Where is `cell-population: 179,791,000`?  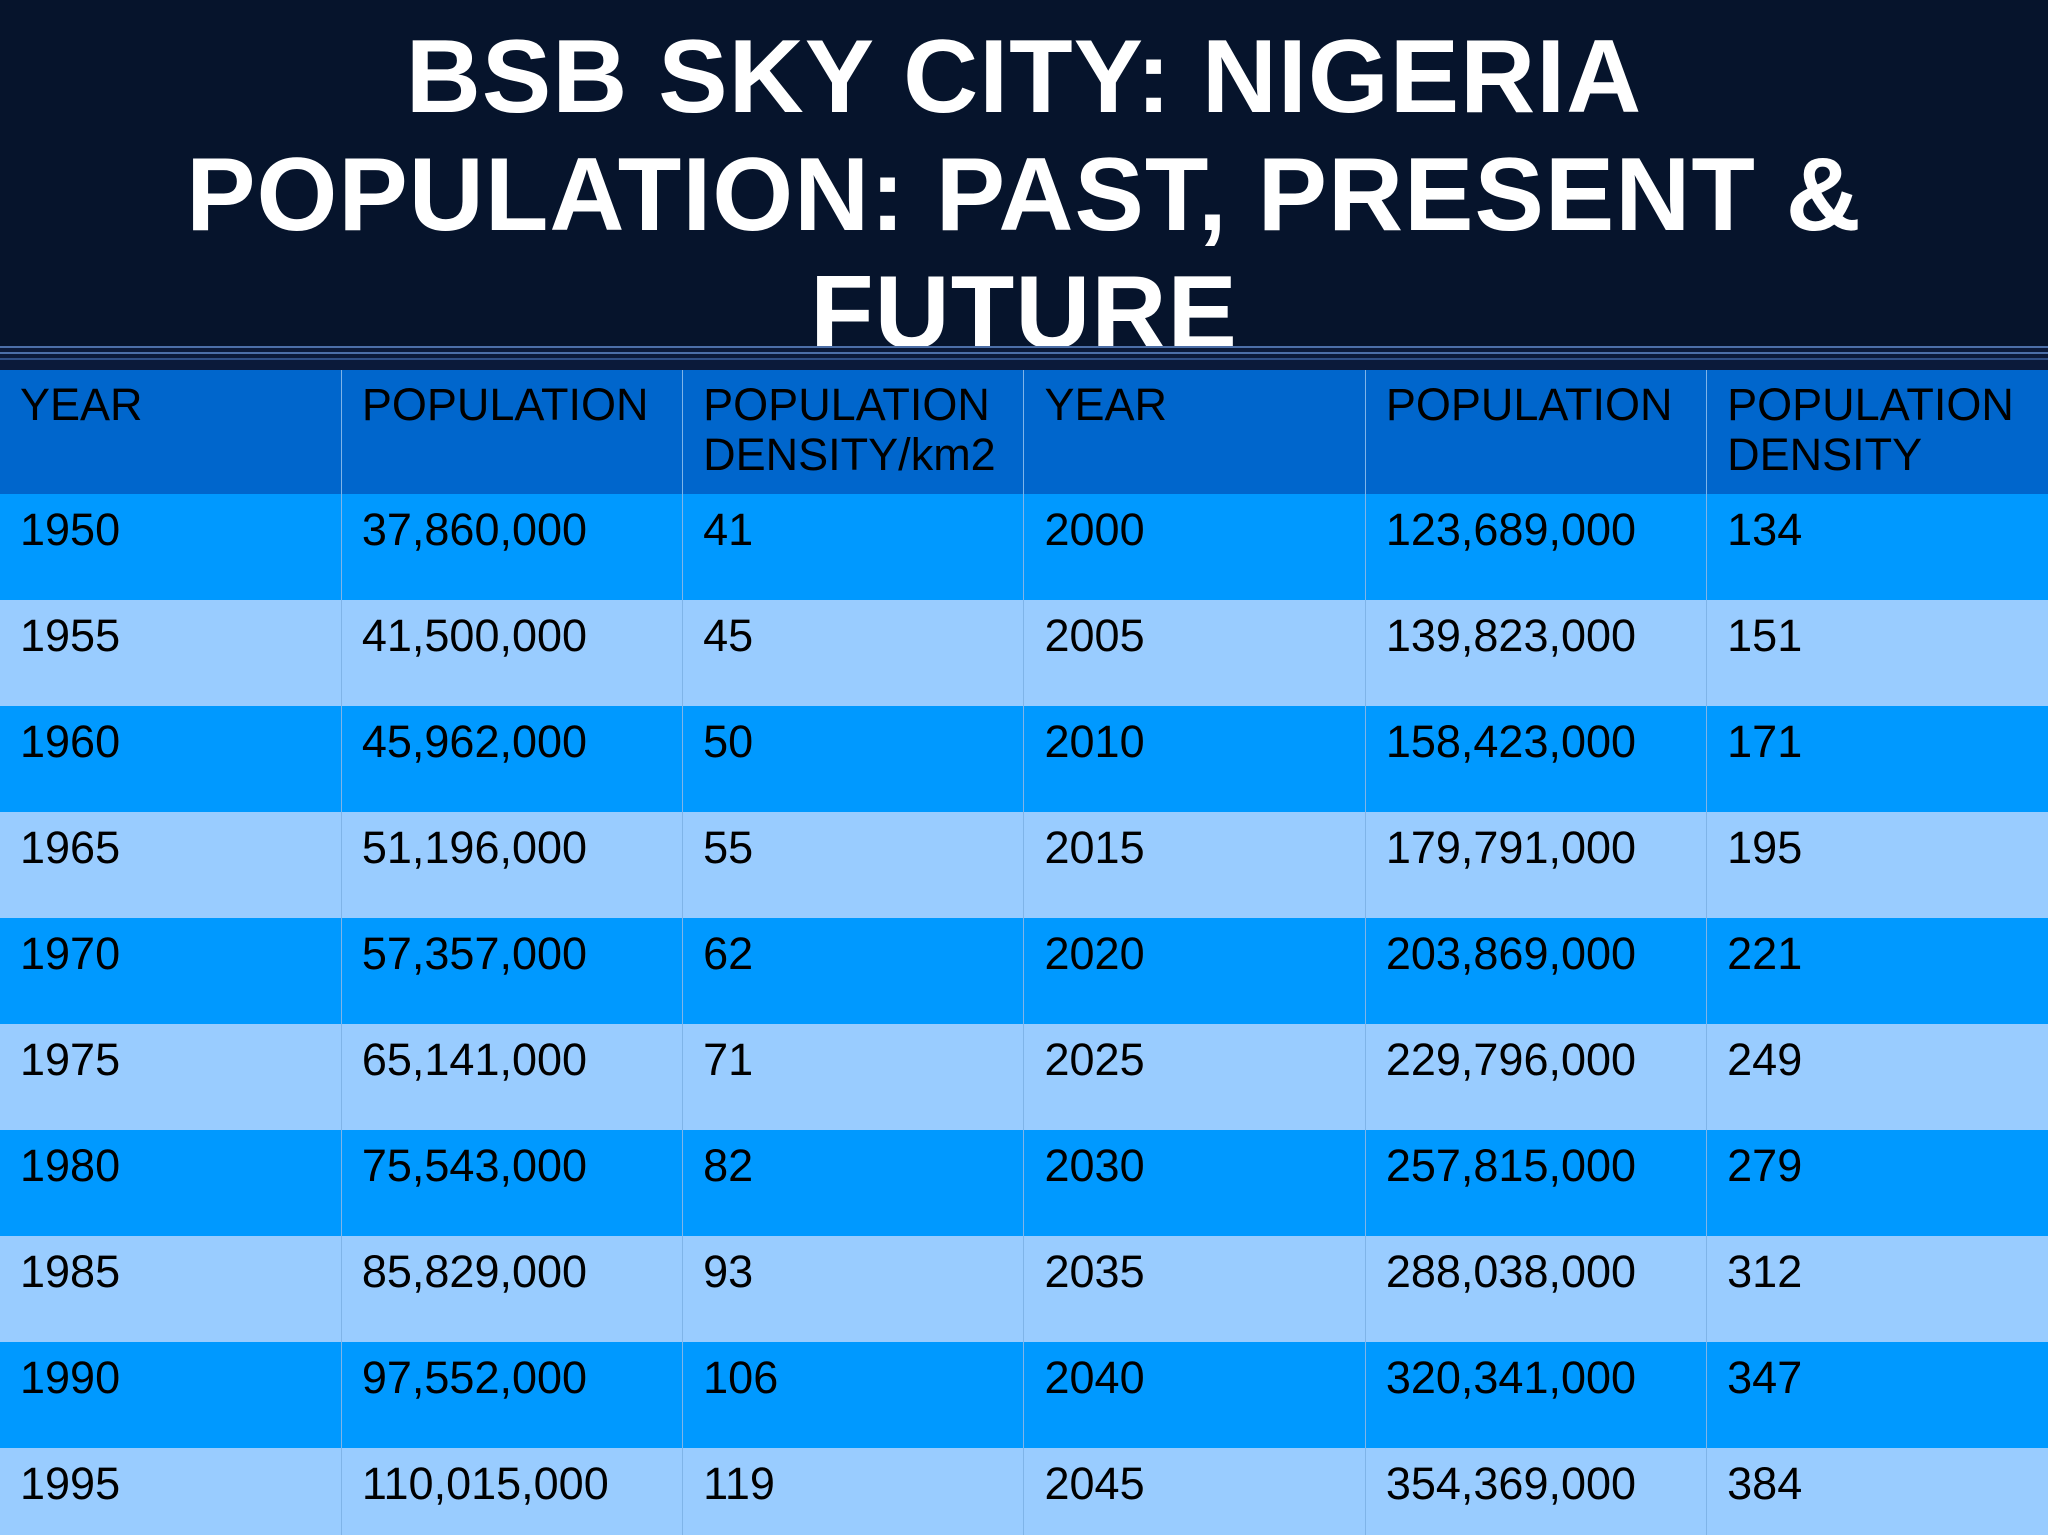 cell-population: 179,791,000 is located at coordinates (1535, 865).